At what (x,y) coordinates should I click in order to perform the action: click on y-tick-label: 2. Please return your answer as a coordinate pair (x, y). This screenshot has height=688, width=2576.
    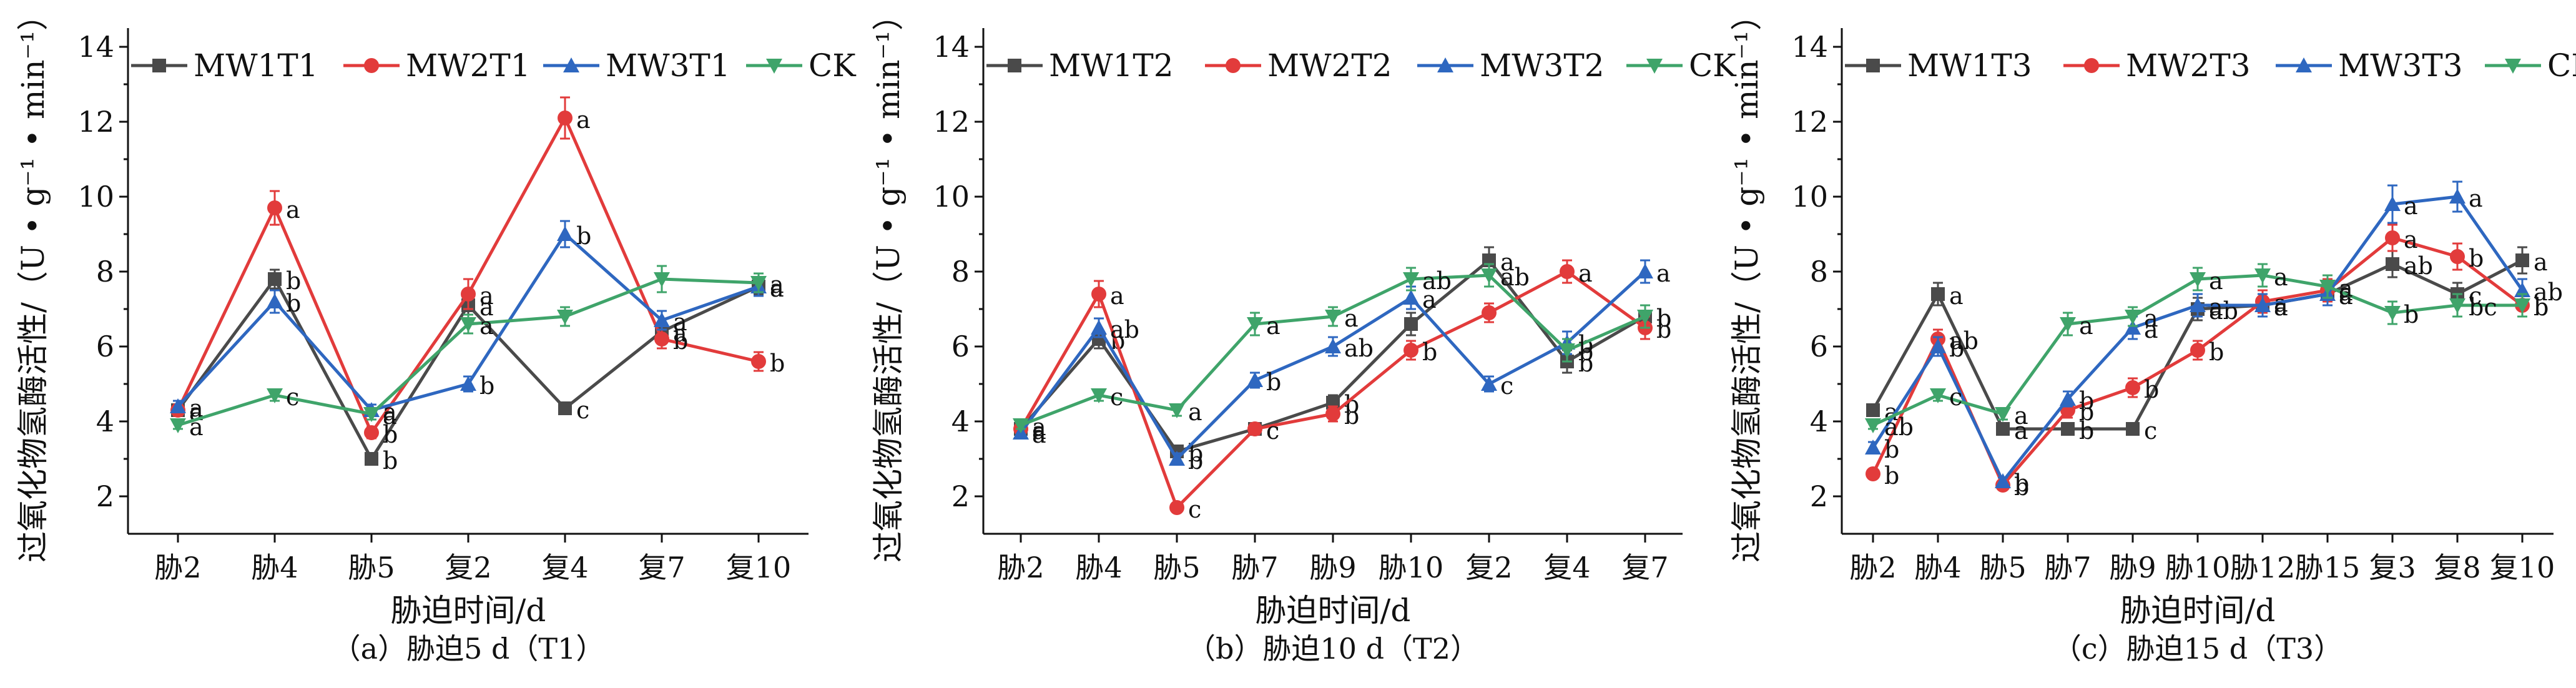
    Looking at the image, I should click on (960, 496).